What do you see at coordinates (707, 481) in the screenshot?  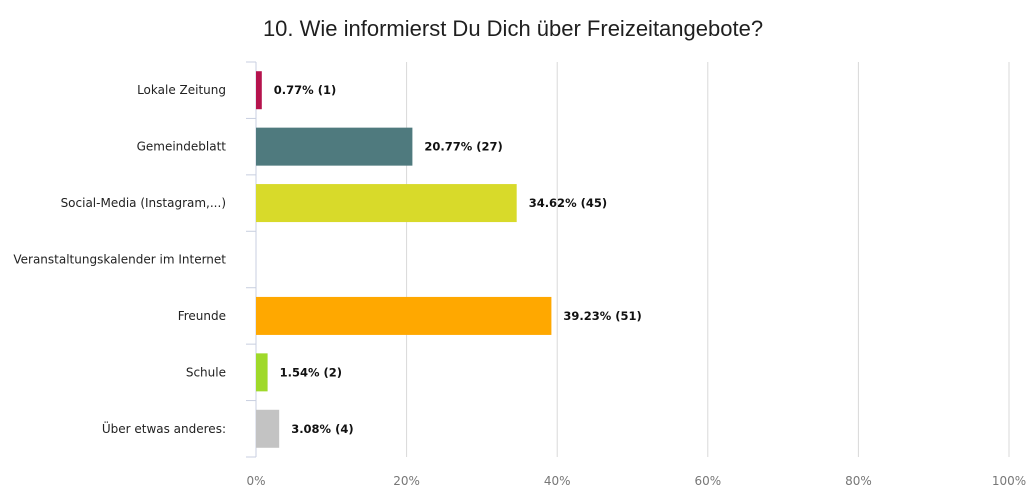 I see `x-tick-label: 60%` at bounding box center [707, 481].